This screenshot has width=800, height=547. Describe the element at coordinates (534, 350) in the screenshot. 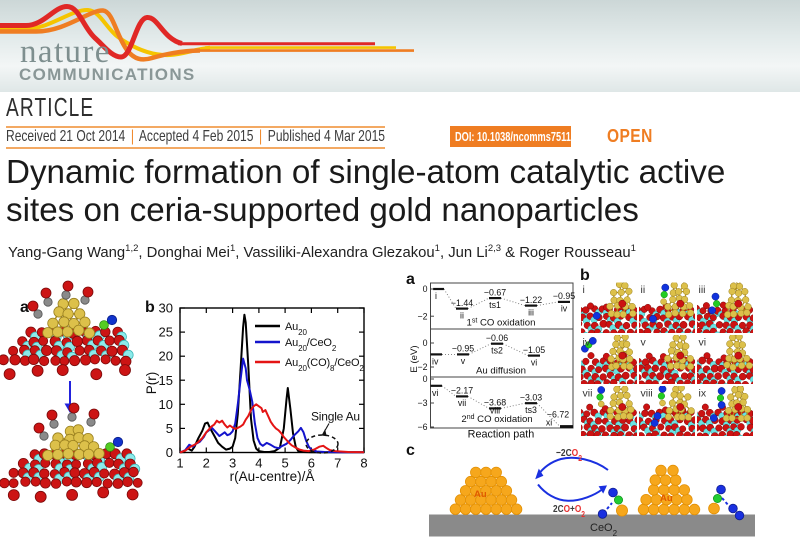

I see `svg-text: −1.05` at that location.